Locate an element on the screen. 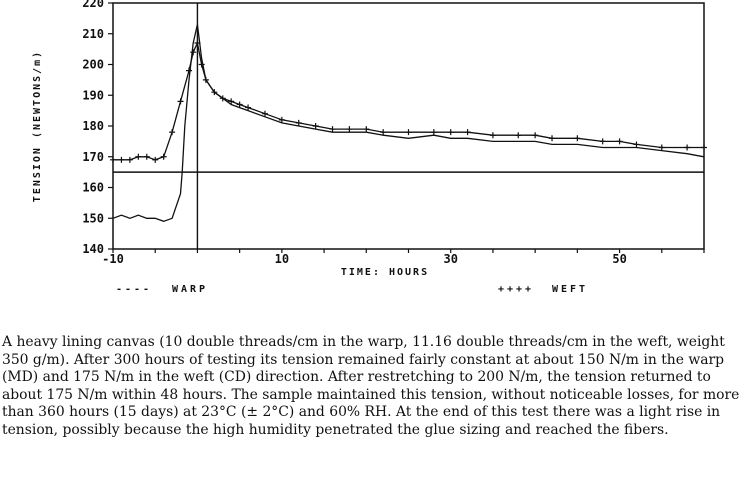 The image size is (750, 479). y-tick-label: 140 is located at coordinates (93, 249).